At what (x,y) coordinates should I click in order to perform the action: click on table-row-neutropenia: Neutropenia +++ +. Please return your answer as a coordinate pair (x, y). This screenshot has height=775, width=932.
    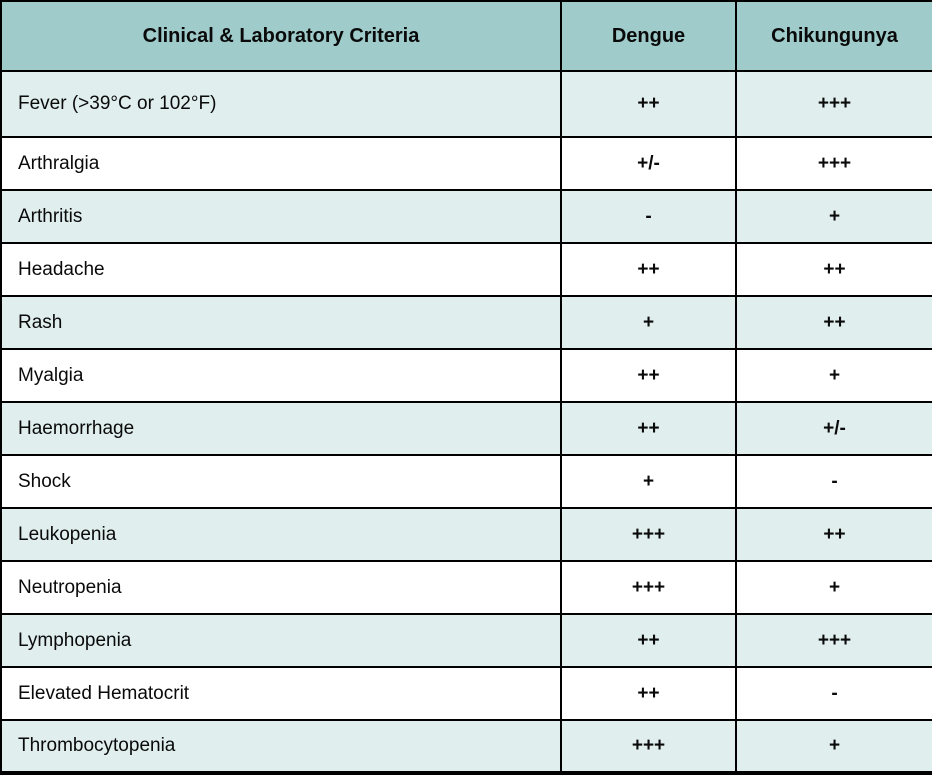
    Looking at the image, I should click on (466, 587).